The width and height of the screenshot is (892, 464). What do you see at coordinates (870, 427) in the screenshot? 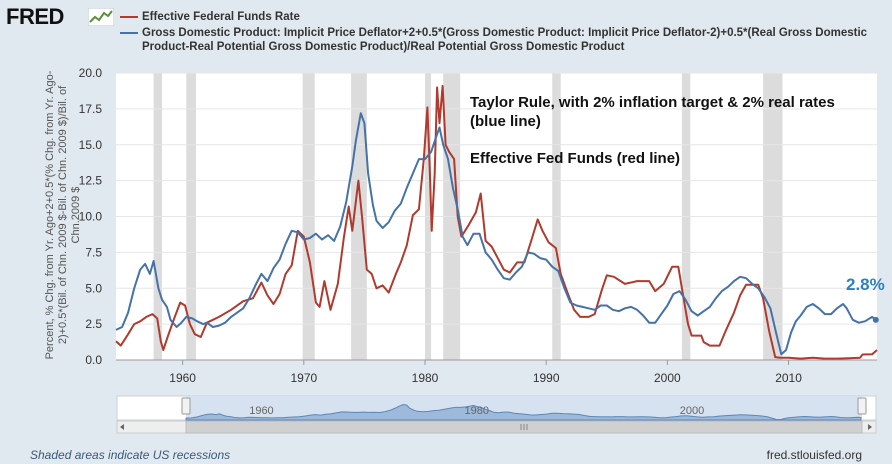
I see `scroll-right-icon` at bounding box center [870, 427].